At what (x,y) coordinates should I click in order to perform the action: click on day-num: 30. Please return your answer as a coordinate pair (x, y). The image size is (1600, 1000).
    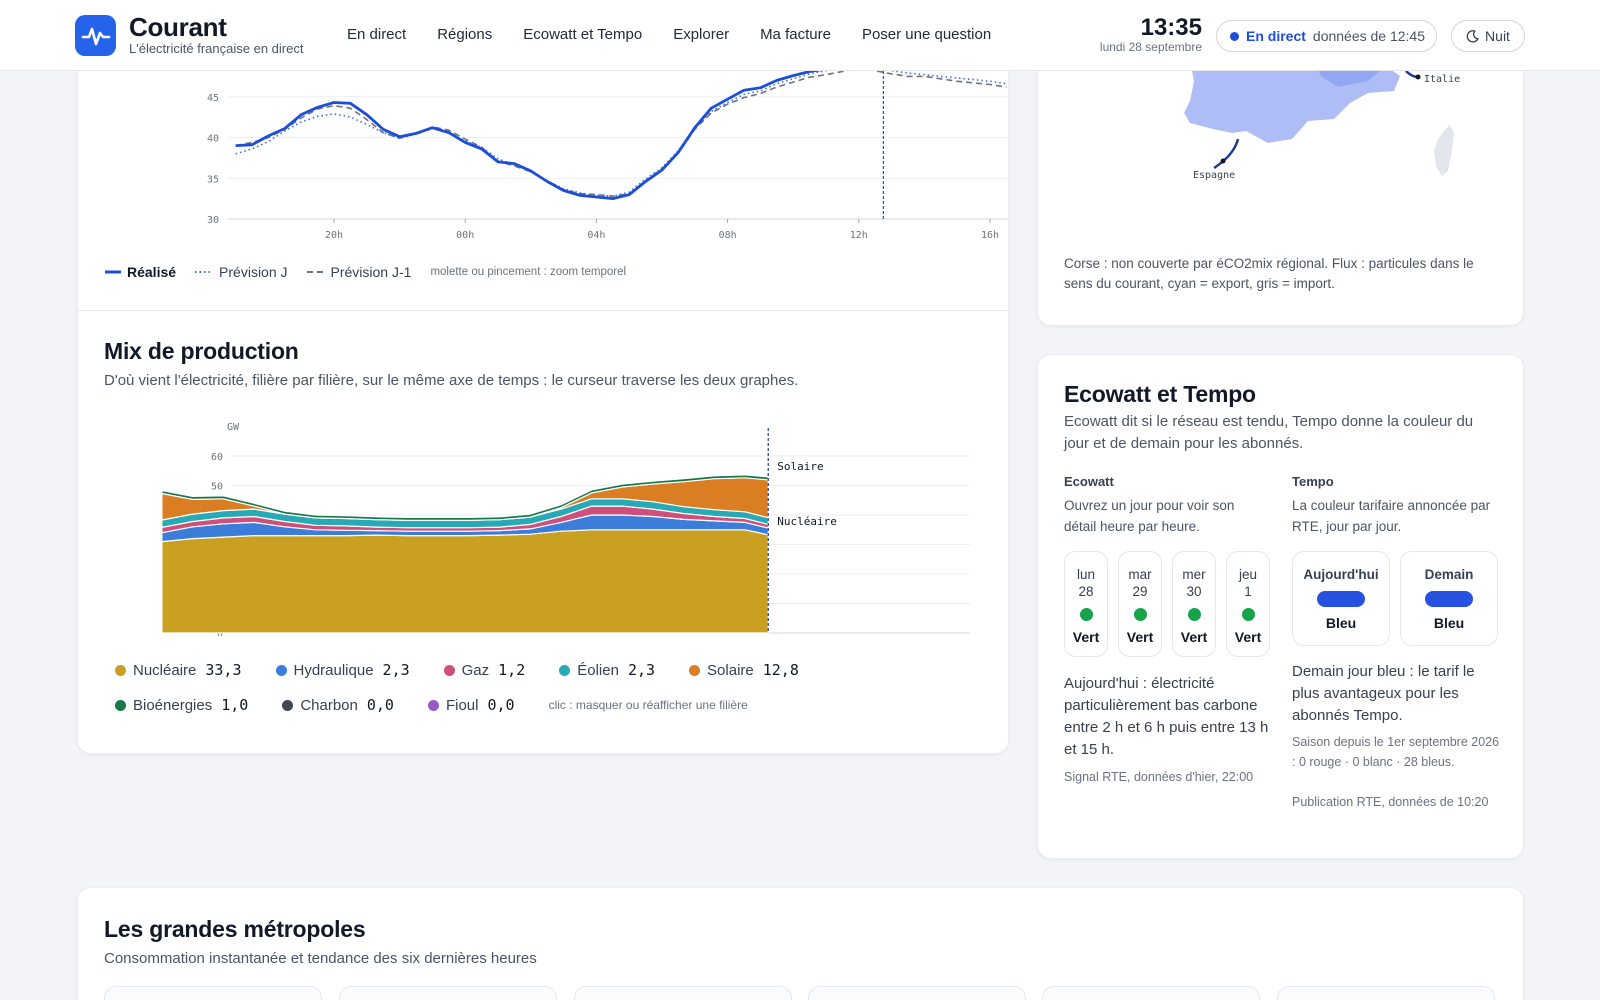
    Looking at the image, I should click on (1194, 591).